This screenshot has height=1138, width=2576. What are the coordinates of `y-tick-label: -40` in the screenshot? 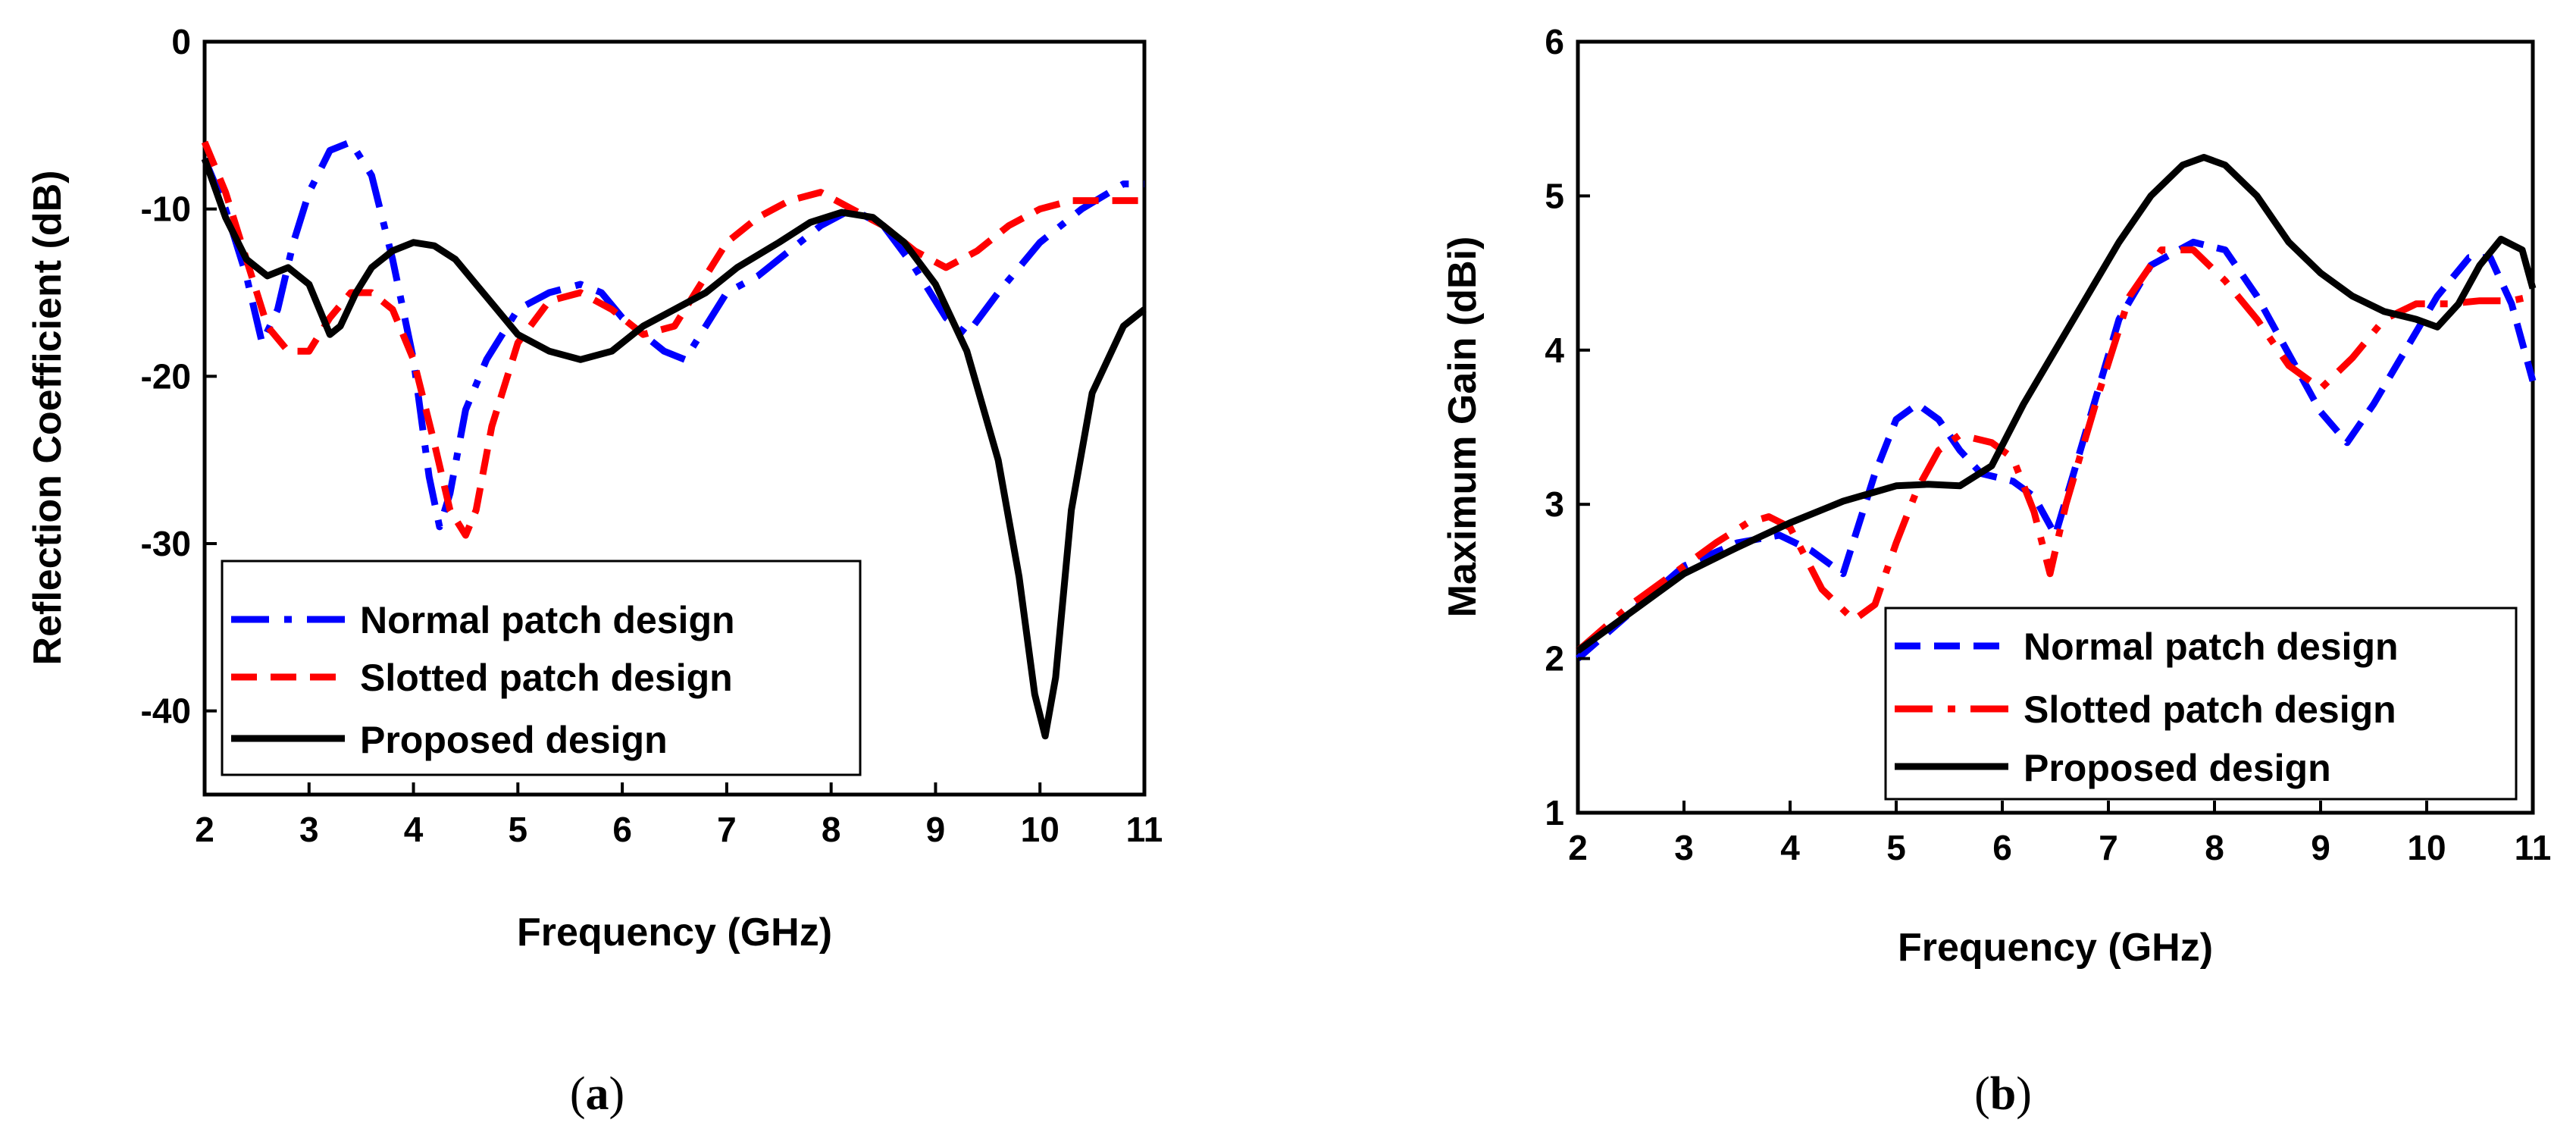 It's located at (166, 711).